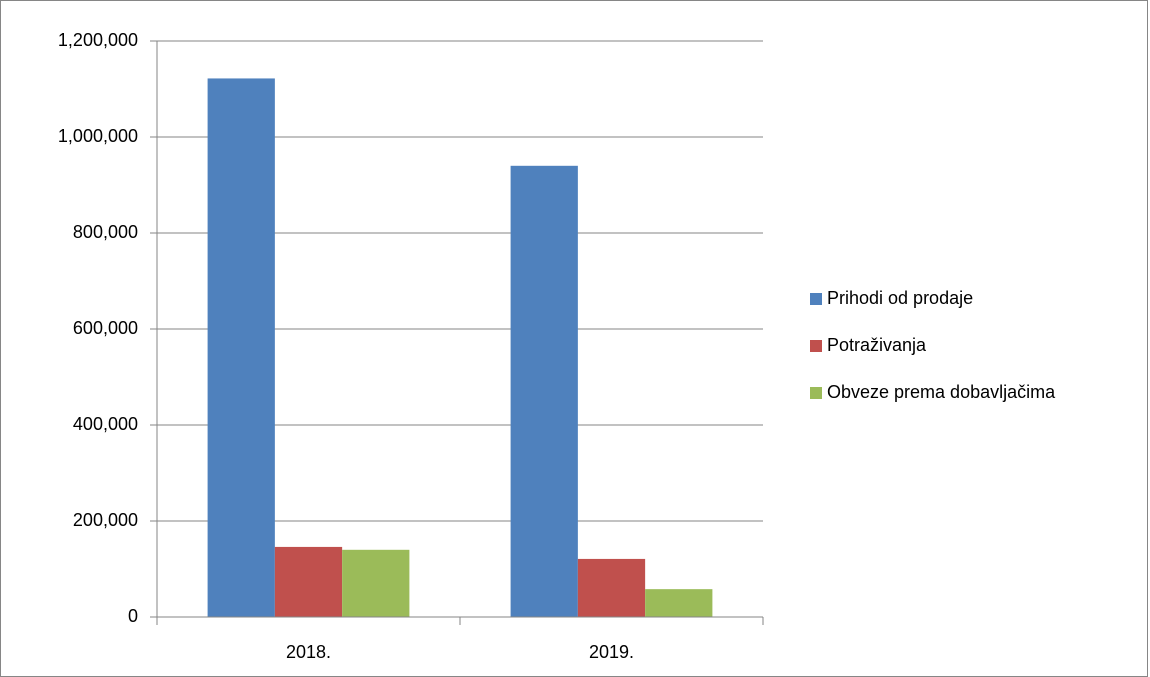 The width and height of the screenshot is (1150, 677). What do you see at coordinates (877, 345) in the screenshot?
I see `legend-label: Potraživanja` at bounding box center [877, 345].